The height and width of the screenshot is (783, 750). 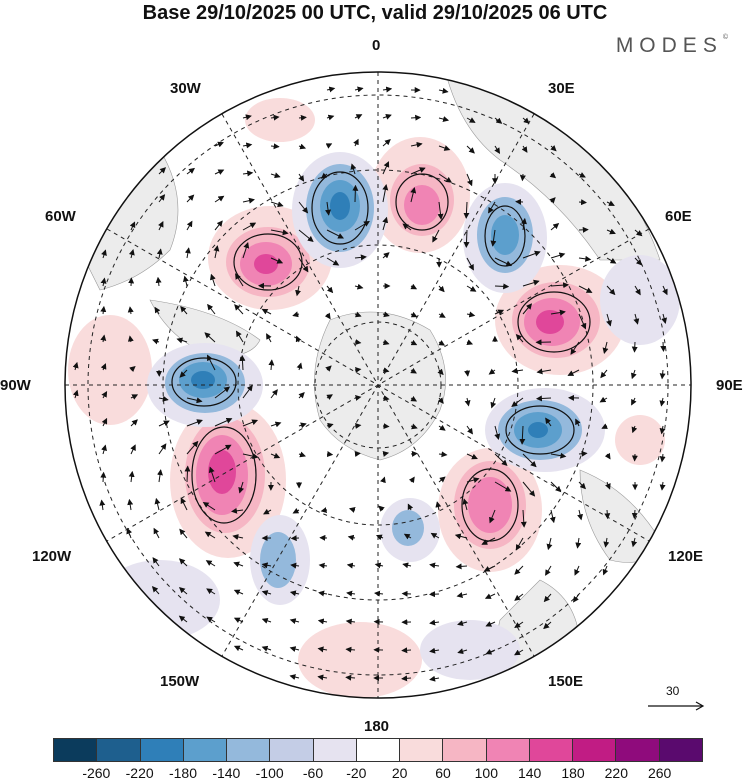 What do you see at coordinates (185, 88) in the screenshot?
I see `lon-label-30w: 30W` at bounding box center [185, 88].